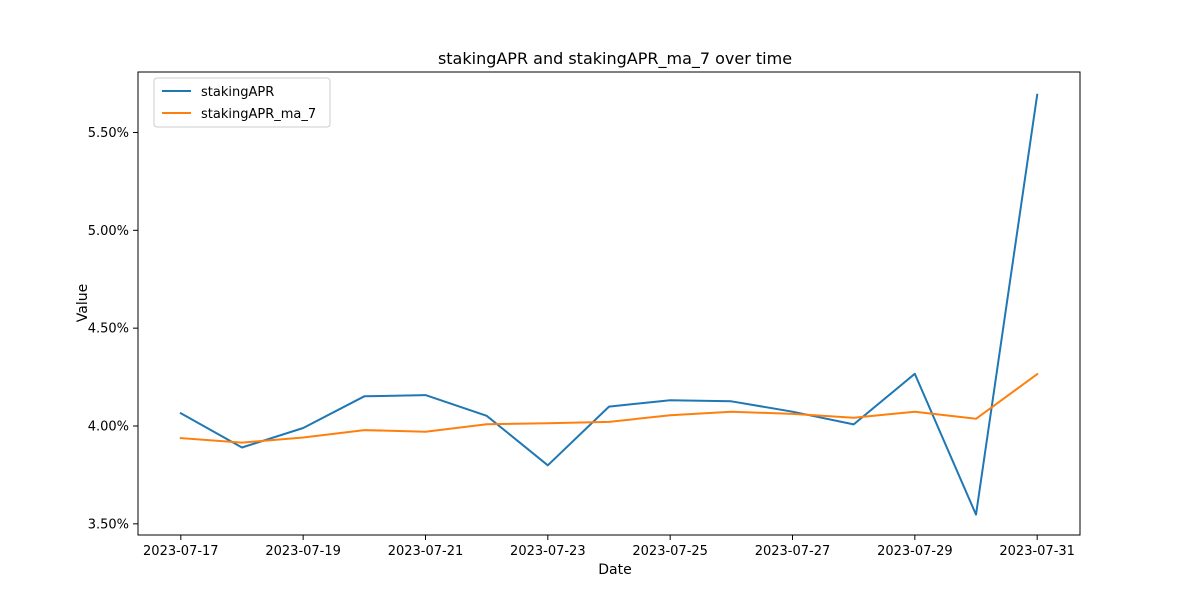 Image resolution: width=1200 pixels, height=600 pixels. What do you see at coordinates (181, 551) in the screenshot?
I see `x-tick-label: 2023-07-17` at bounding box center [181, 551].